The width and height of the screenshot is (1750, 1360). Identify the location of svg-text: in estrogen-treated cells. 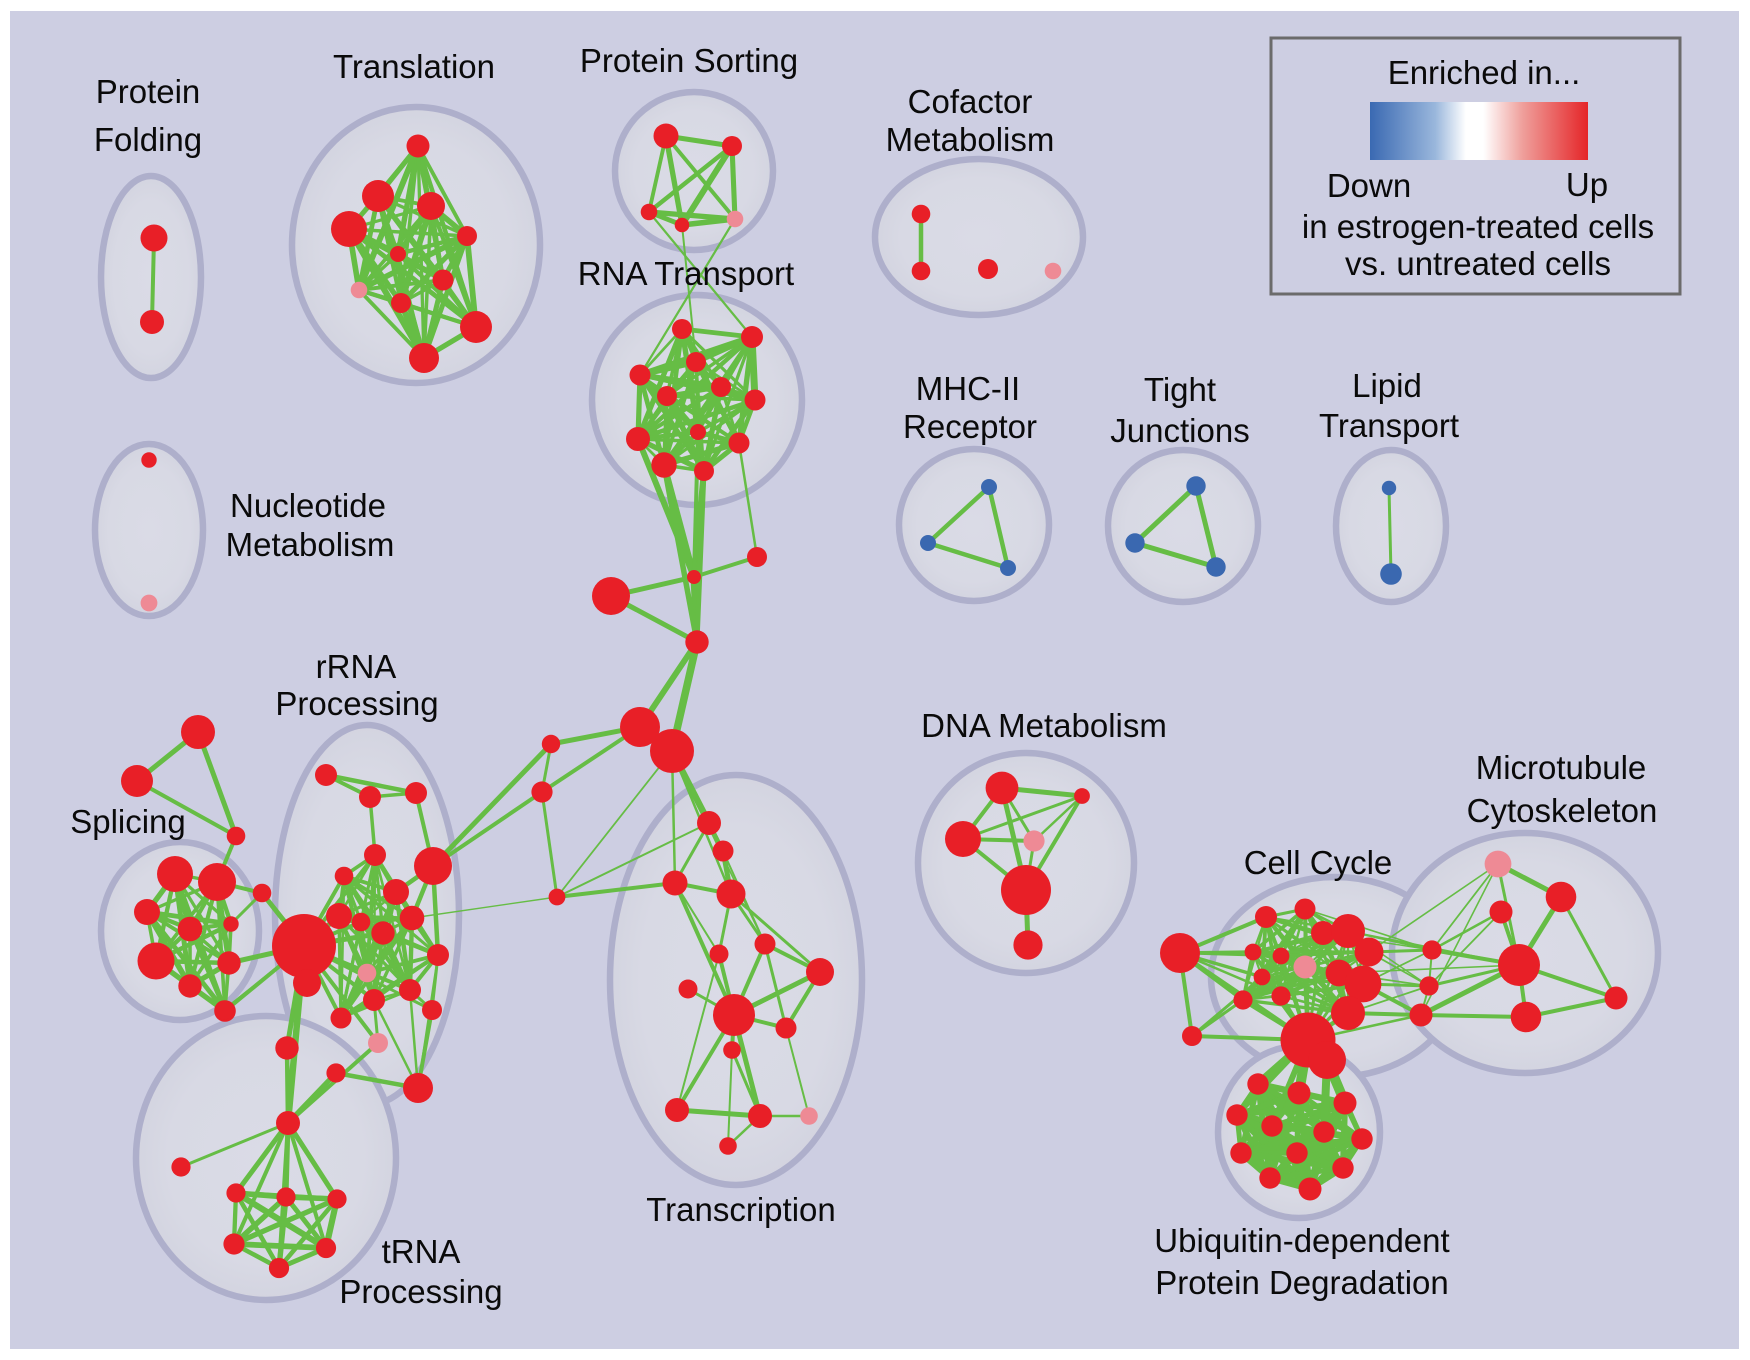
(1478, 226).